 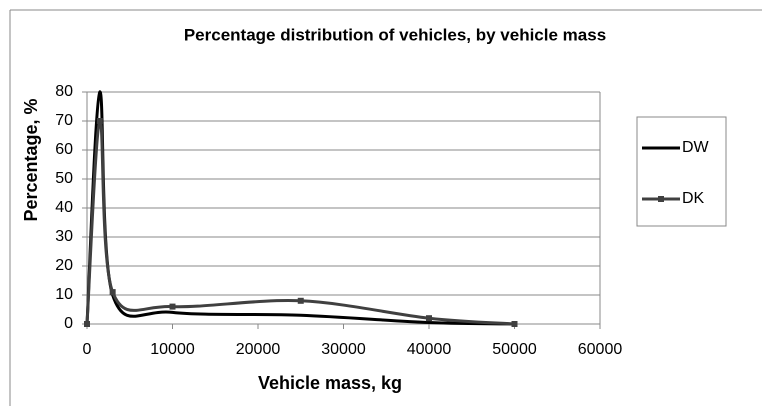 I want to click on y-tick-label: 60, so click(x=64, y=149).